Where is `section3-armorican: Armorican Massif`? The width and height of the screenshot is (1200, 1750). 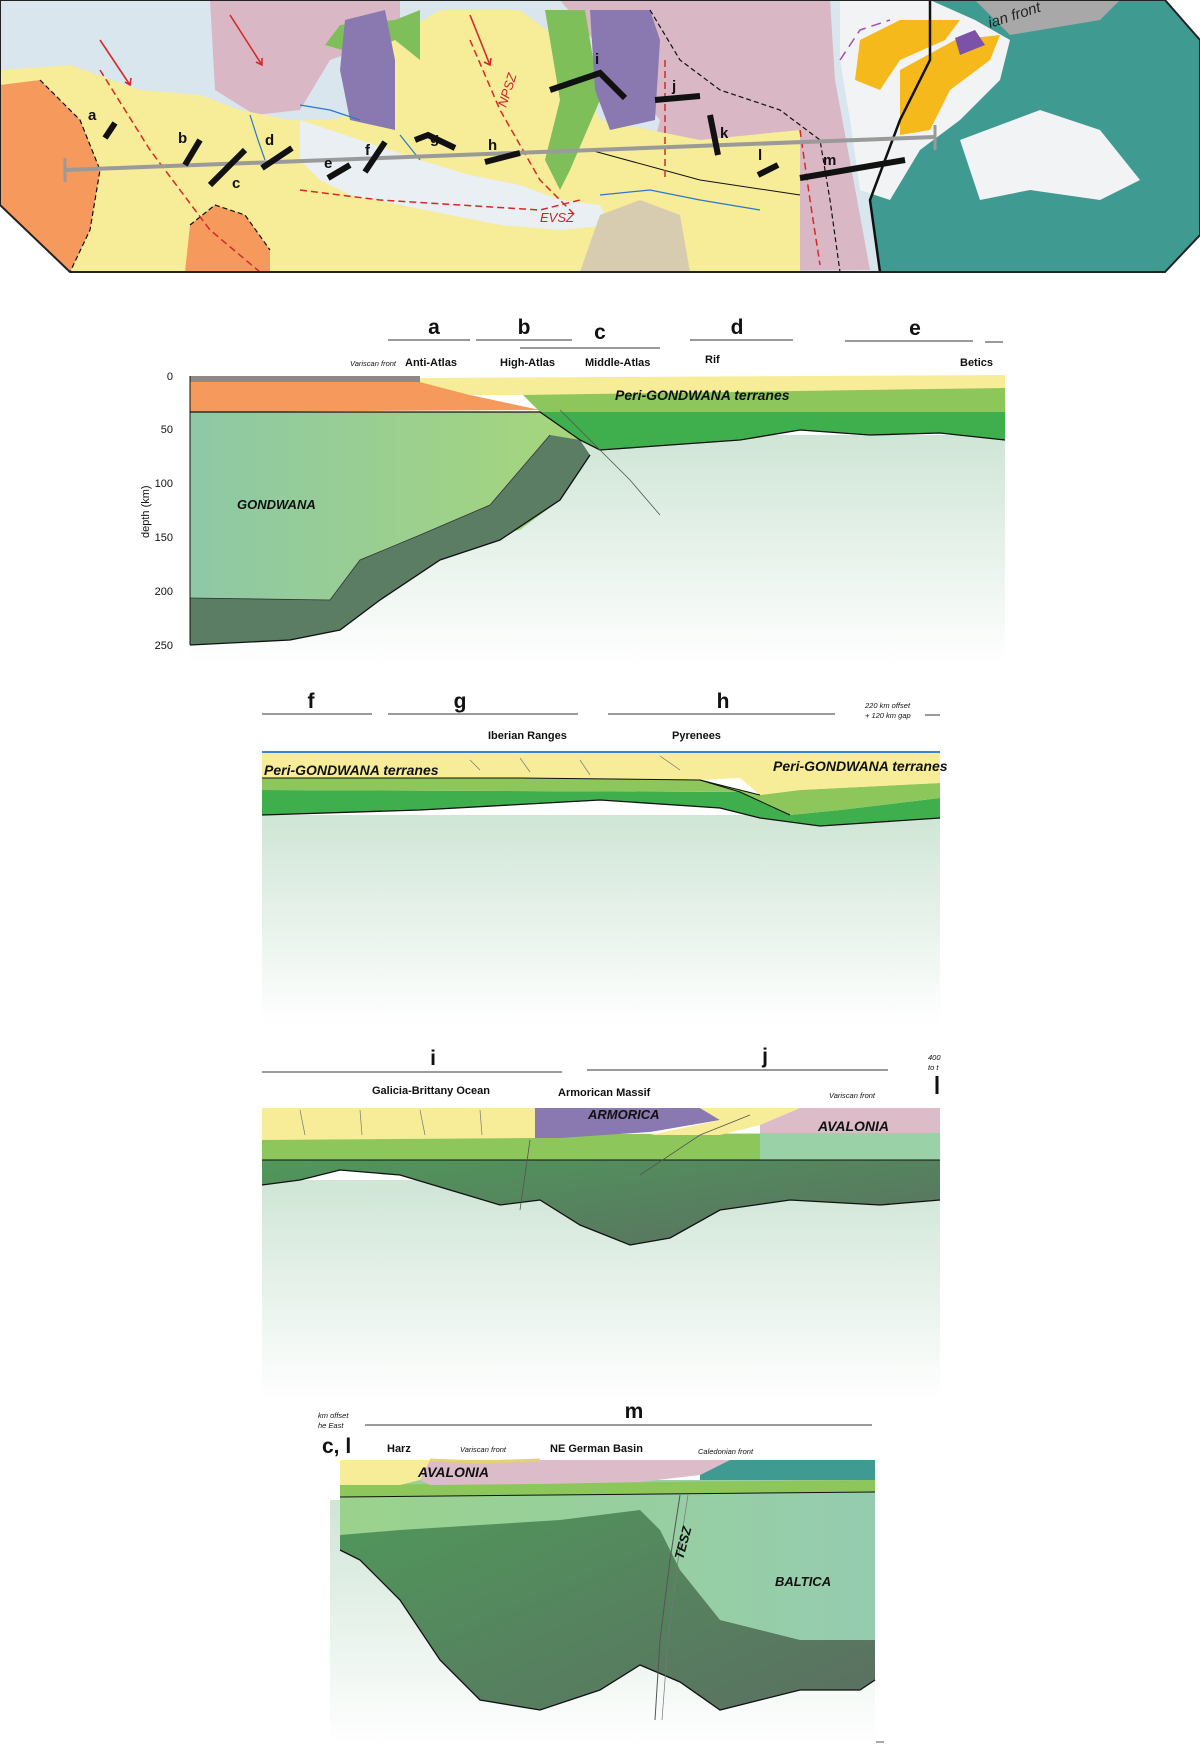 section3-armorican: Armorican Massif is located at coordinates (604, 1093).